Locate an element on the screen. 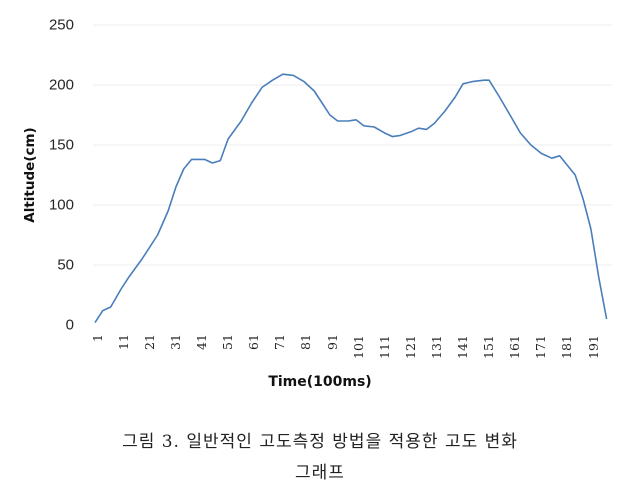 Image resolution: width=640 pixels, height=489 pixels. x-tick-label: 11 is located at coordinates (123, 342).